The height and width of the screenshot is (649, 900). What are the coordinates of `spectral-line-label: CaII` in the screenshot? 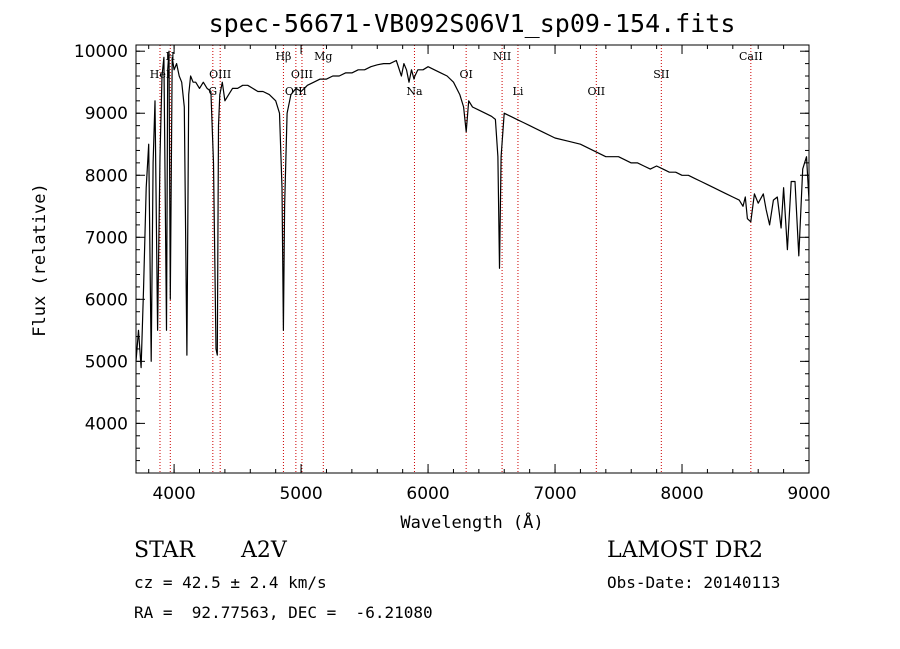 It's located at (751, 56).